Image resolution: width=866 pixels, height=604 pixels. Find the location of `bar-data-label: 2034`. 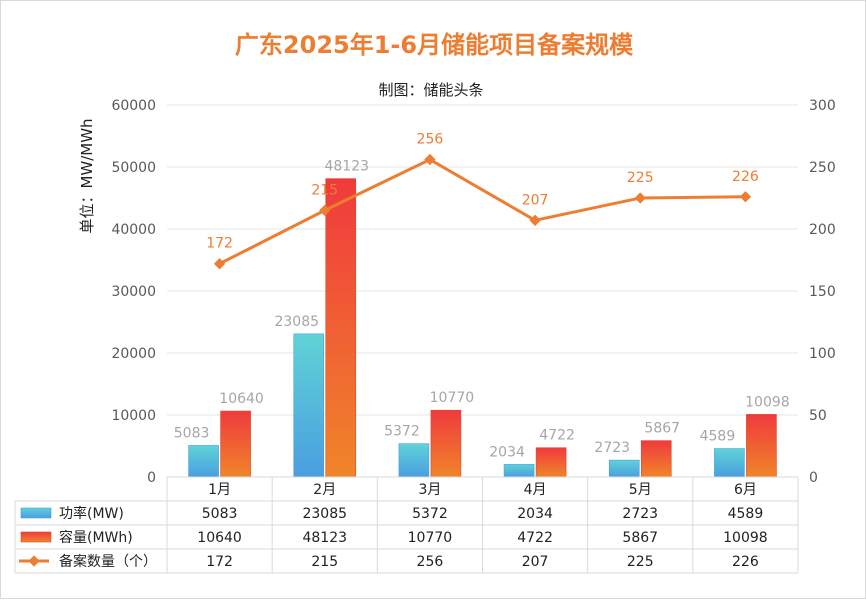

bar-data-label: 2034 is located at coordinates (507, 452).